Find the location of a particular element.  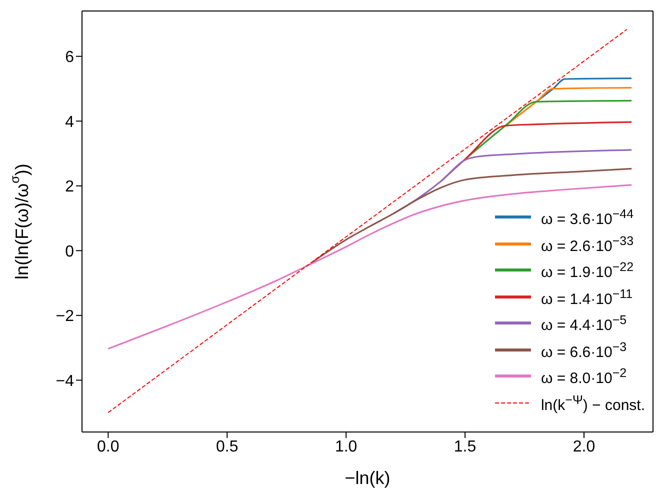

x-axis-title: −ln(k) is located at coordinates (367, 478).